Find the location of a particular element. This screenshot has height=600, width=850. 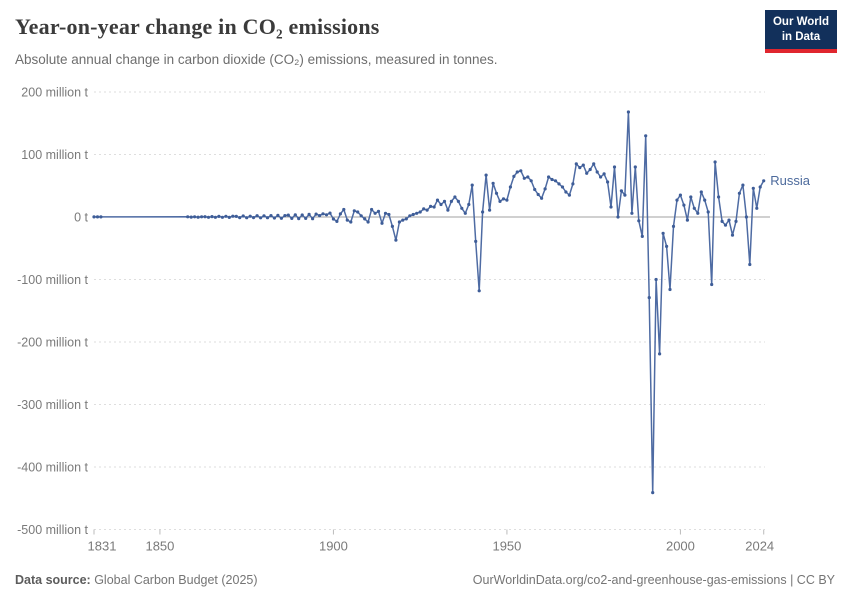

series-label-russia: Russia is located at coordinates (790, 180).